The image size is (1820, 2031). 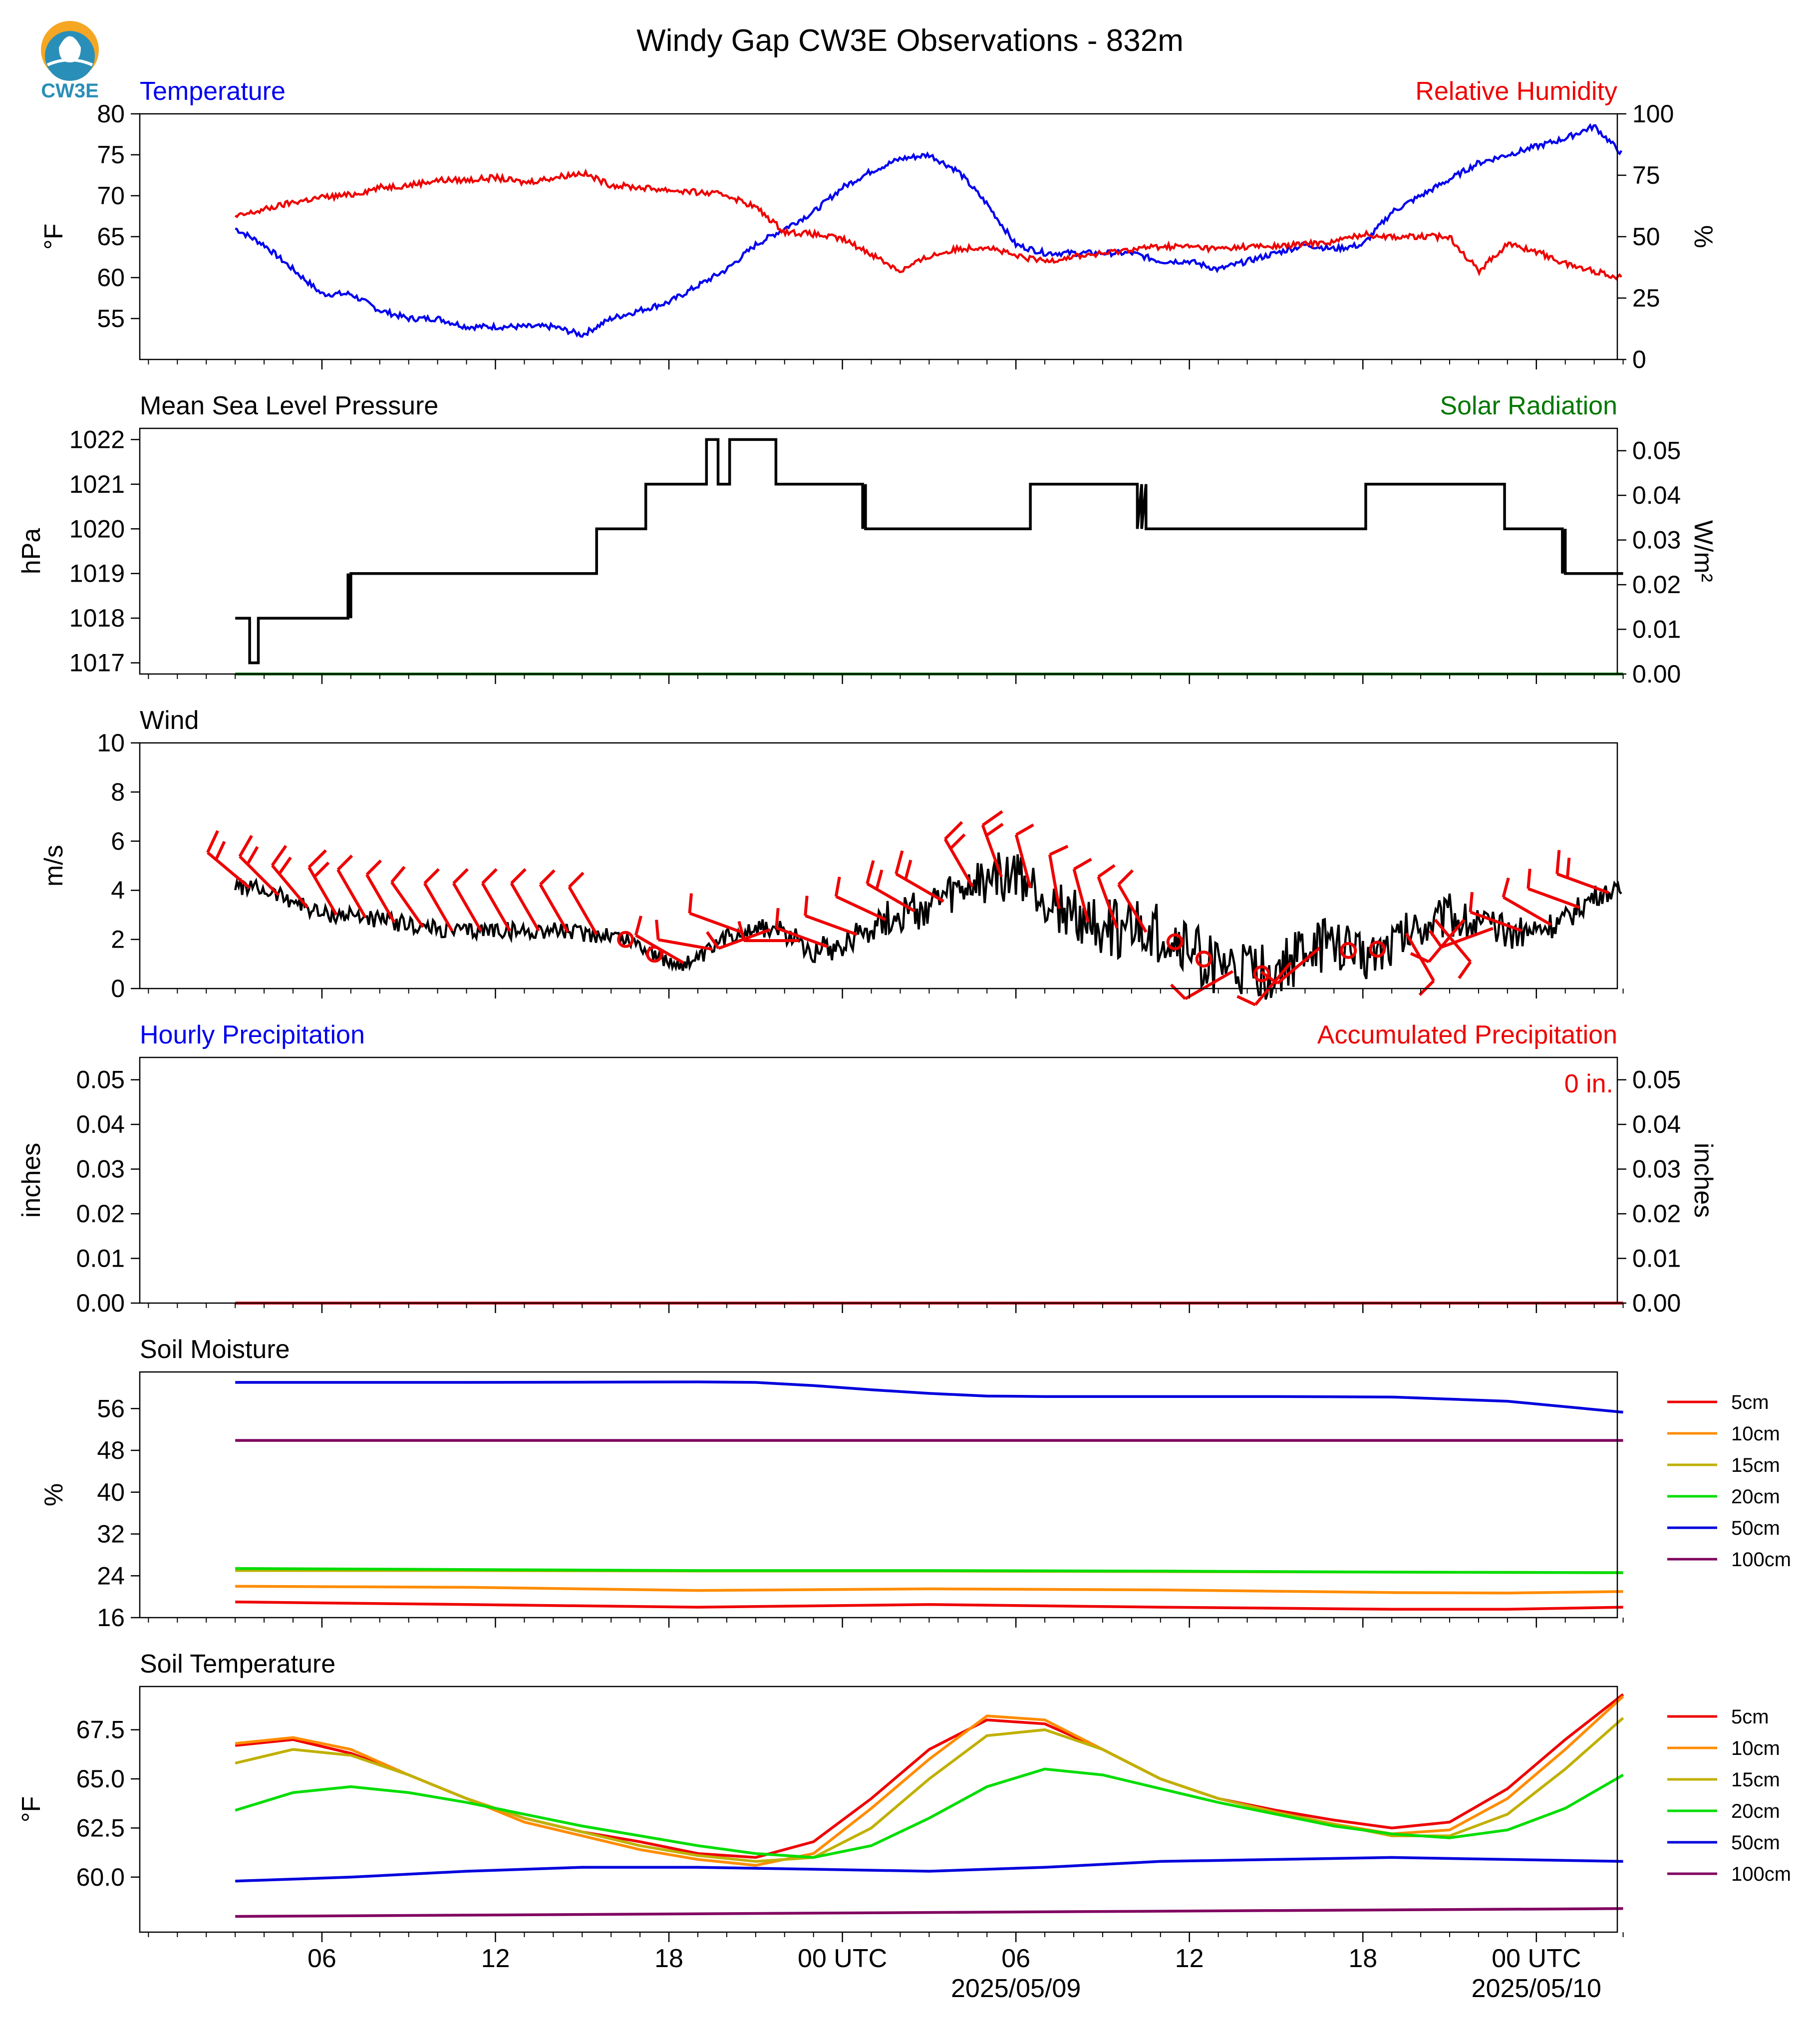 What do you see at coordinates (100, 1259) in the screenshot?
I see `y-tick-label: 0.01` at bounding box center [100, 1259].